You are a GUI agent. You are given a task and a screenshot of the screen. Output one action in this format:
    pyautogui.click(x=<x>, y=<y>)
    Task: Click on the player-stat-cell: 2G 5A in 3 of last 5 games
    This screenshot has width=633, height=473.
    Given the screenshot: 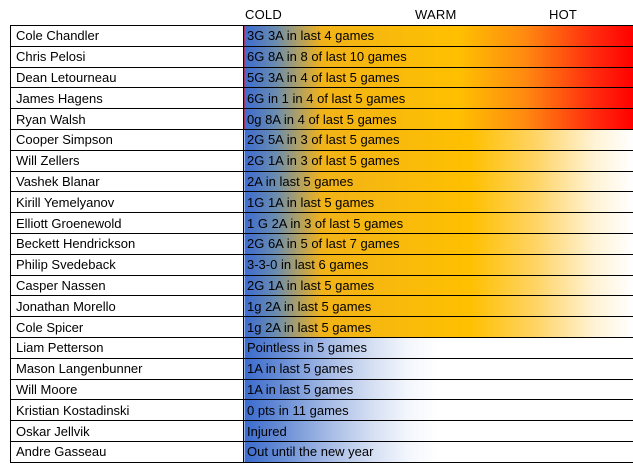 What is the action you would take?
    pyautogui.click(x=438, y=139)
    